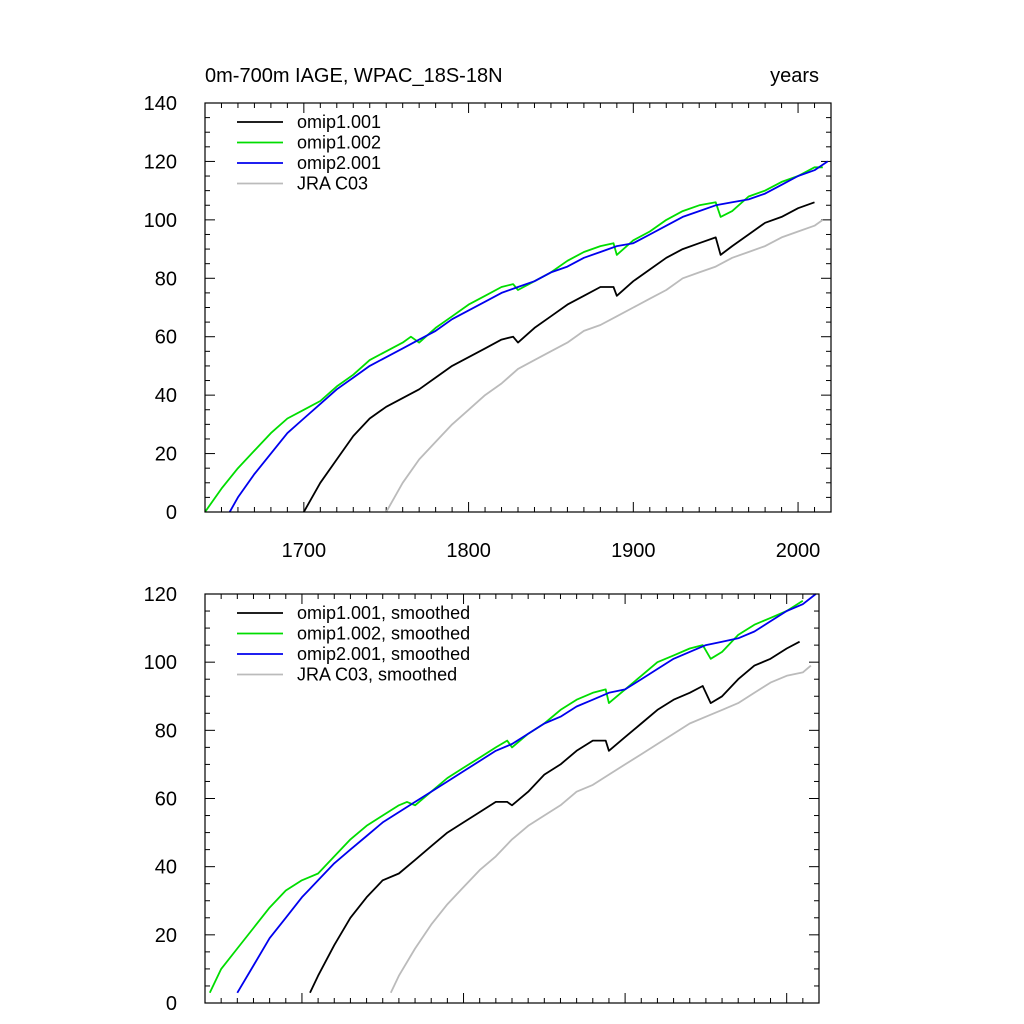 The image size is (1024, 1024). What do you see at coordinates (377, 675) in the screenshot?
I see `legend-label: JRA C03, smoothed` at bounding box center [377, 675].